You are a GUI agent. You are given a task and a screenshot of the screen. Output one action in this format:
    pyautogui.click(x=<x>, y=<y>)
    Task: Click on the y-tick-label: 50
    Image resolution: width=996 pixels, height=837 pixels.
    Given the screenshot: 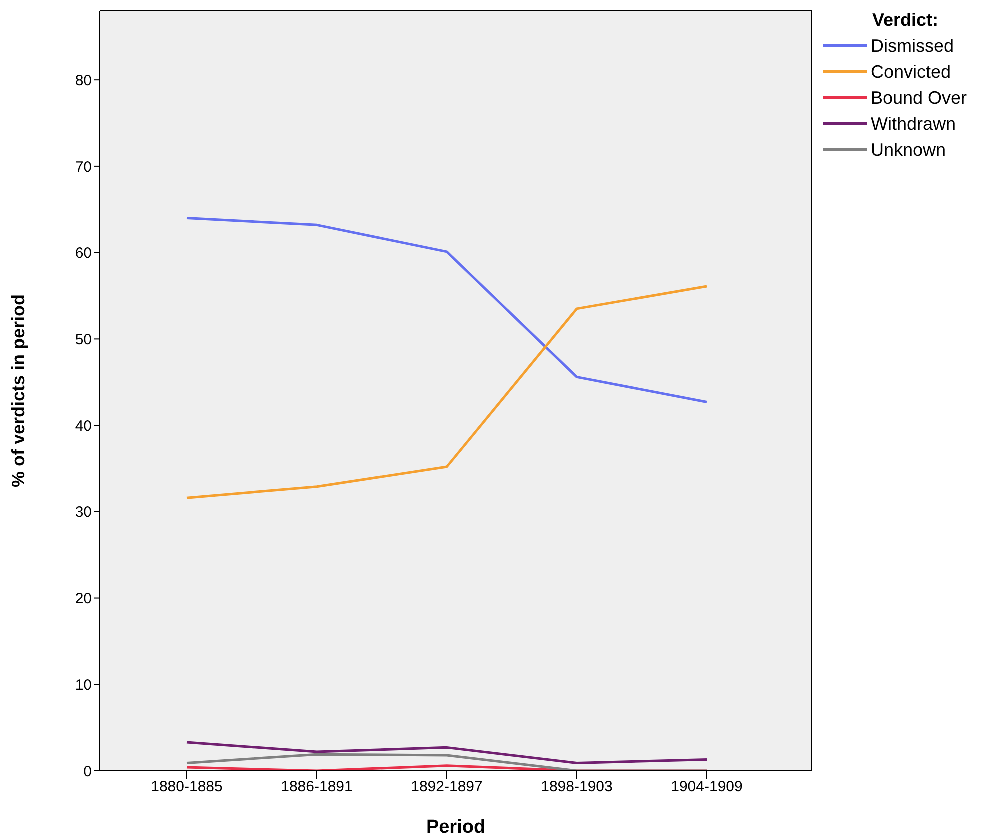 What is the action you would take?
    pyautogui.click(x=83, y=340)
    